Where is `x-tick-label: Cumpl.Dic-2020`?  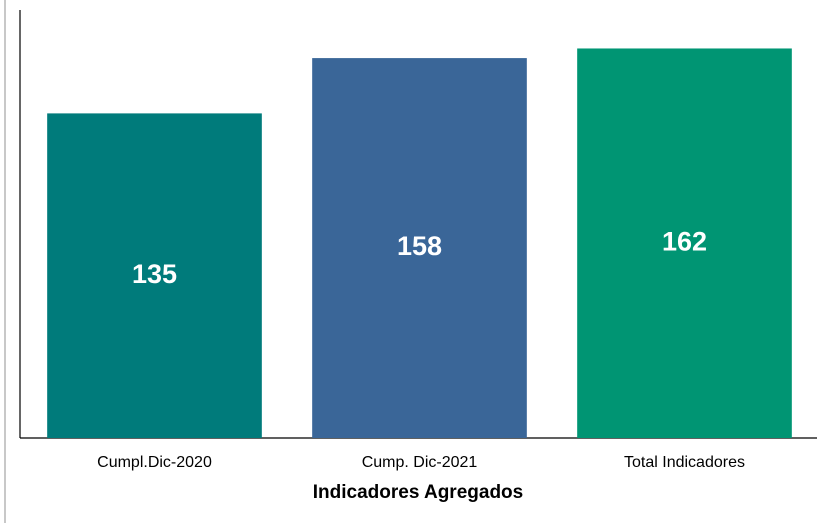 x-tick-label: Cumpl.Dic-2020 is located at coordinates (154, 462).